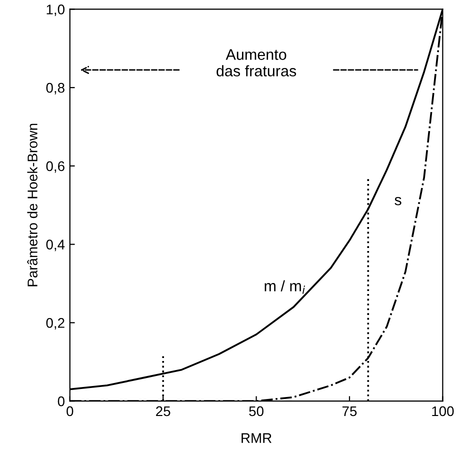 The width and height of the screenshot is (466, 461). Describe the element at coordinates (398, 201) in the screenshot. I see `series-label: s` at that location.